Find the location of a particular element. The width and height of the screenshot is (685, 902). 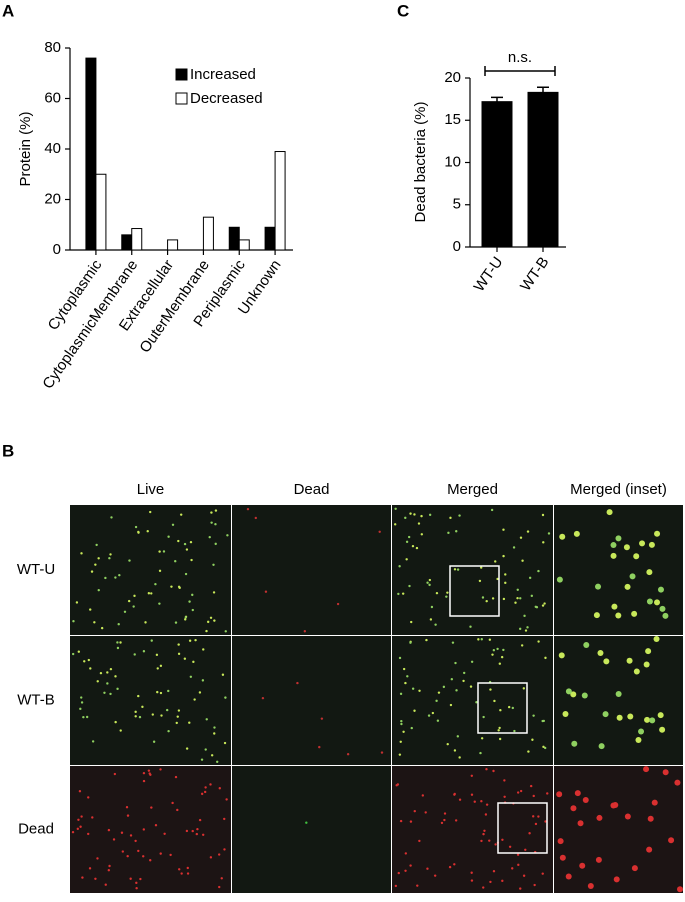

y-tick-label: 10 is located at coordinates (452, 161).